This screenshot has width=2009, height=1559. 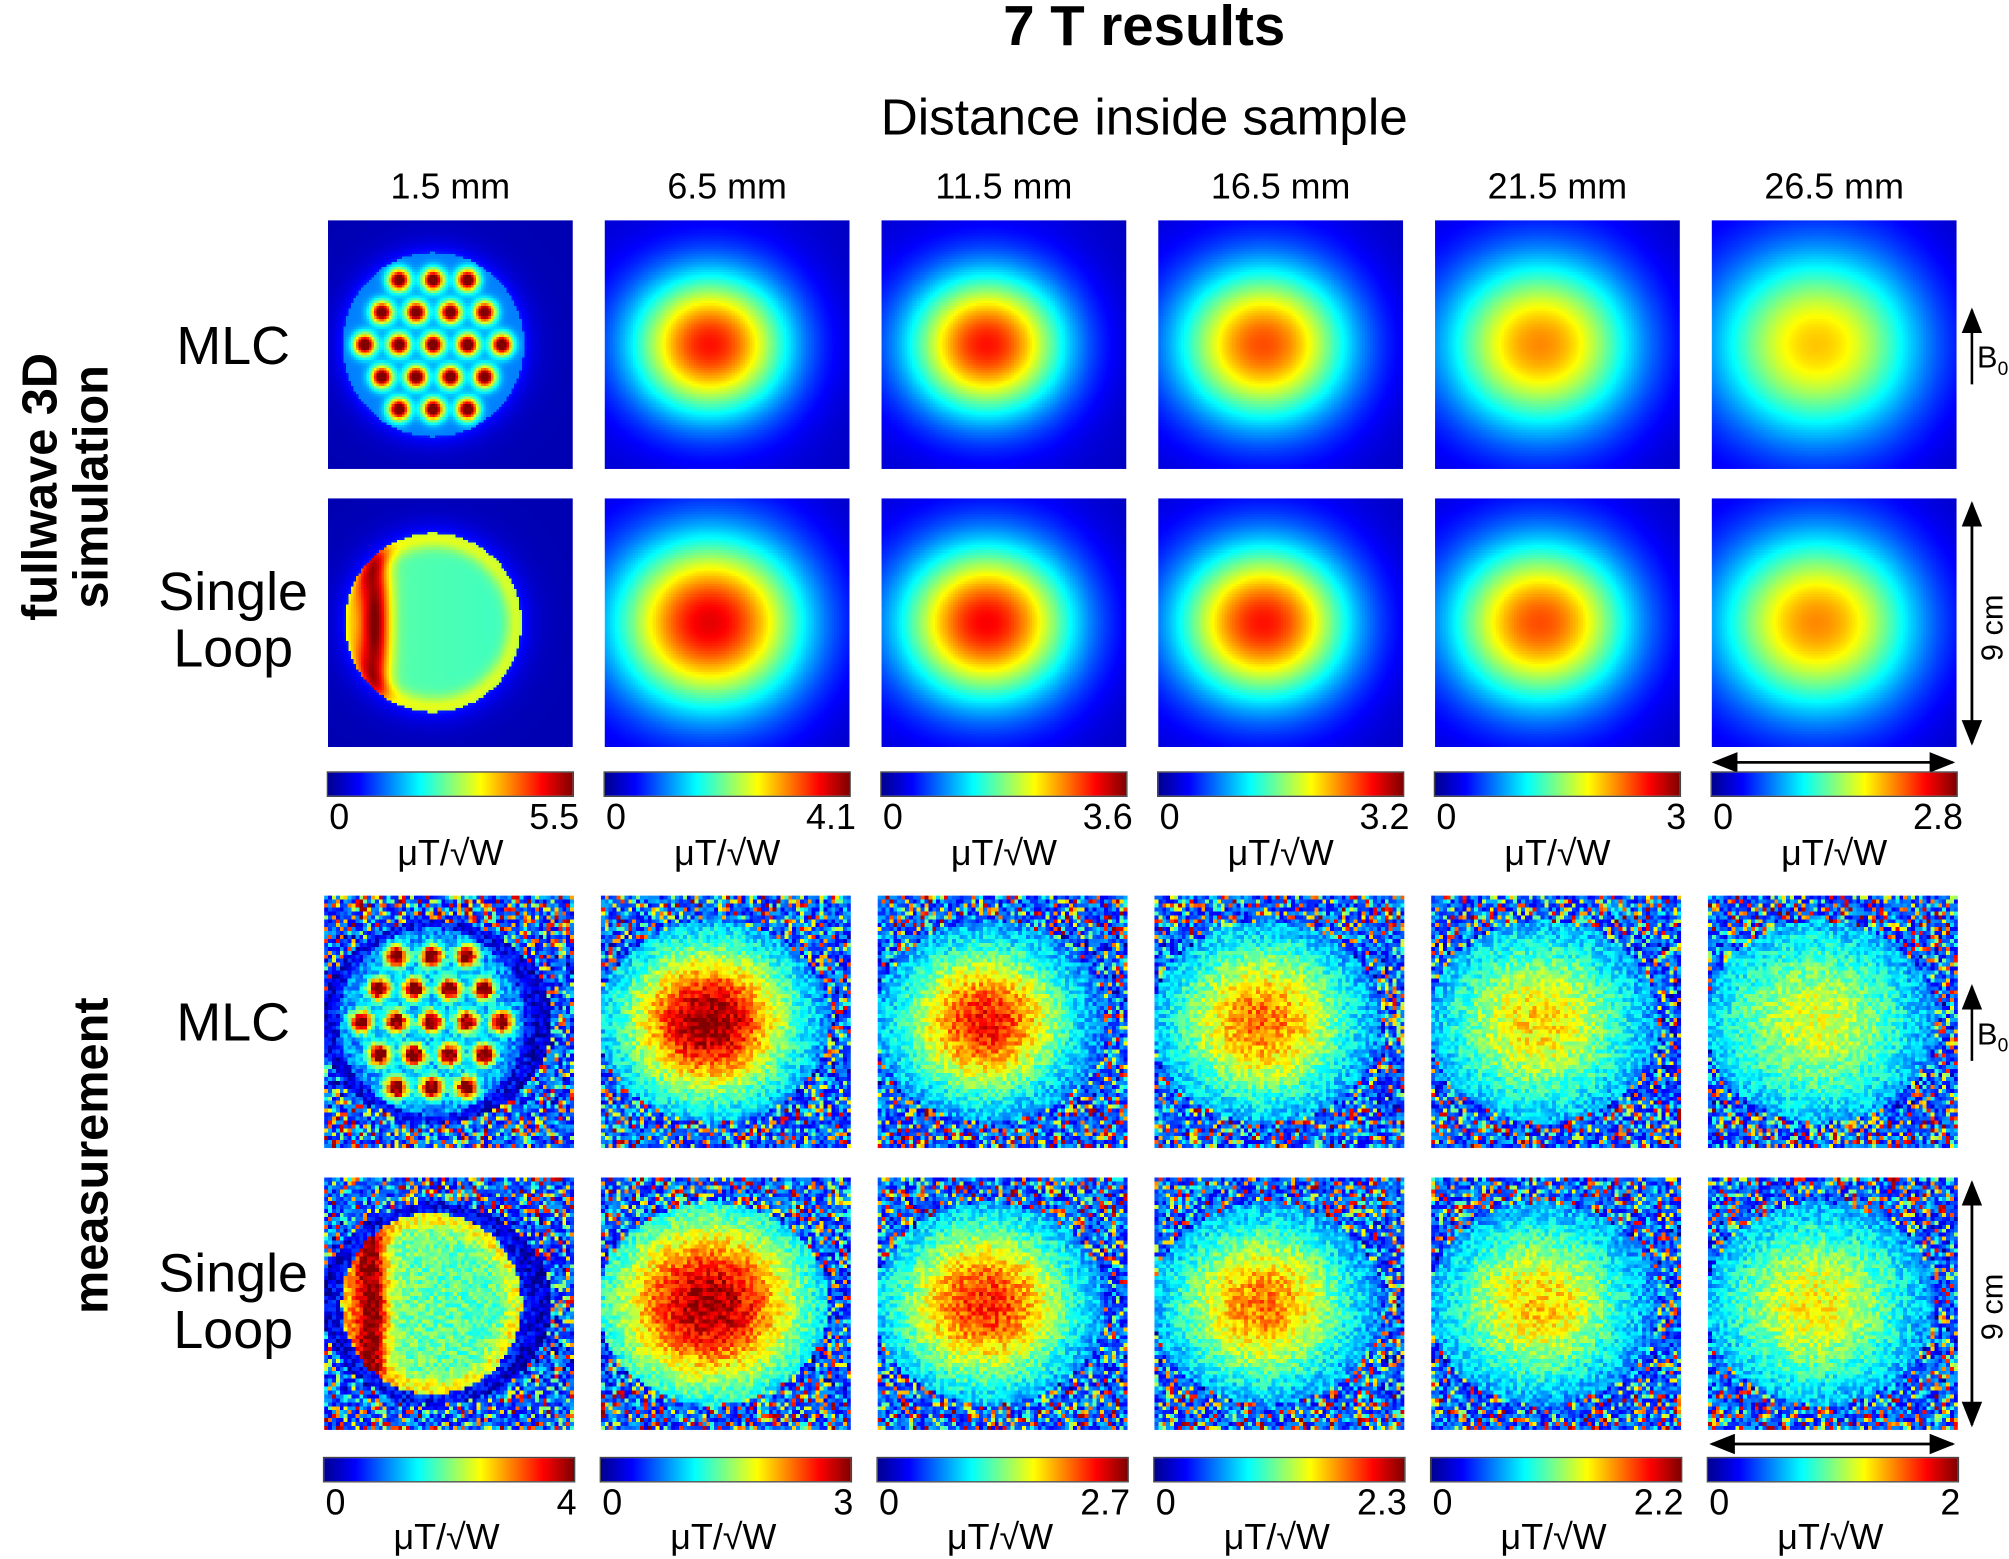 What do you see at coordinates (1658, 1502) in the screenshot?
I see `colorbar-max-label: 2.2` at bounding box center [1658, 1502].